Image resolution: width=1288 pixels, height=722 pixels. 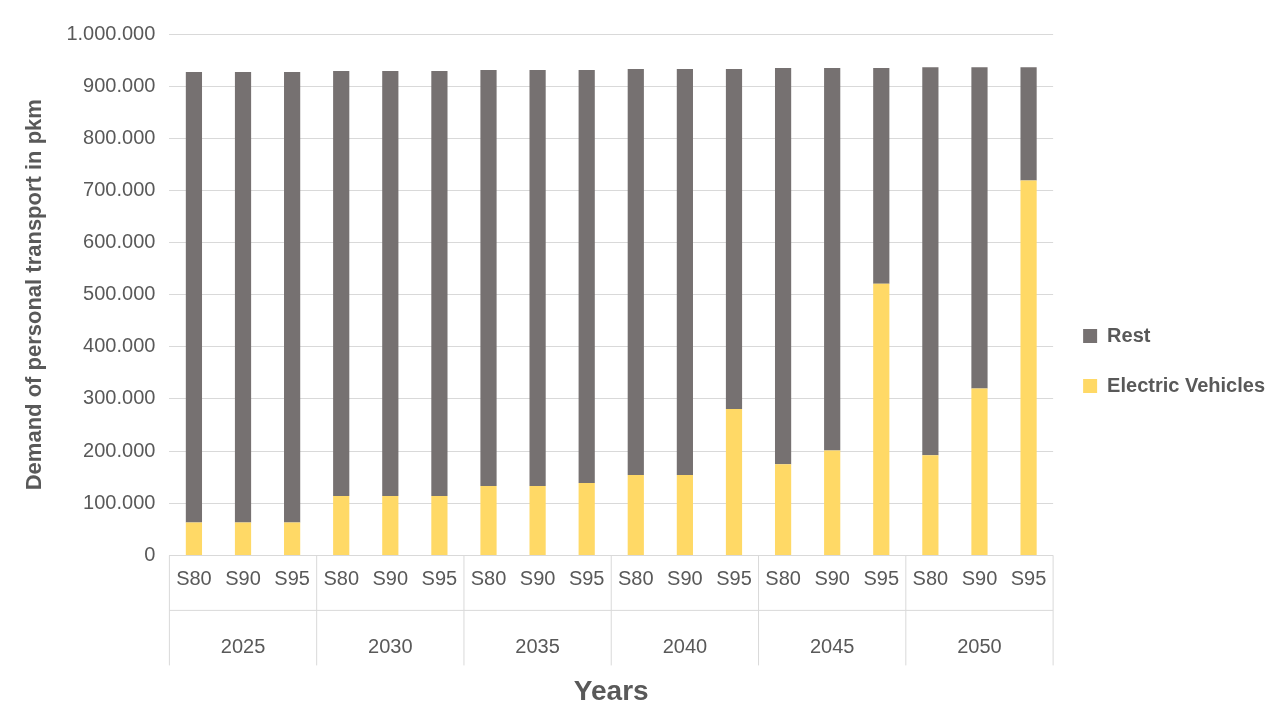 What do you see at coordinates (390, 645) in the screenshot?
I see `text: 2030` at bounding box center [390, 645].